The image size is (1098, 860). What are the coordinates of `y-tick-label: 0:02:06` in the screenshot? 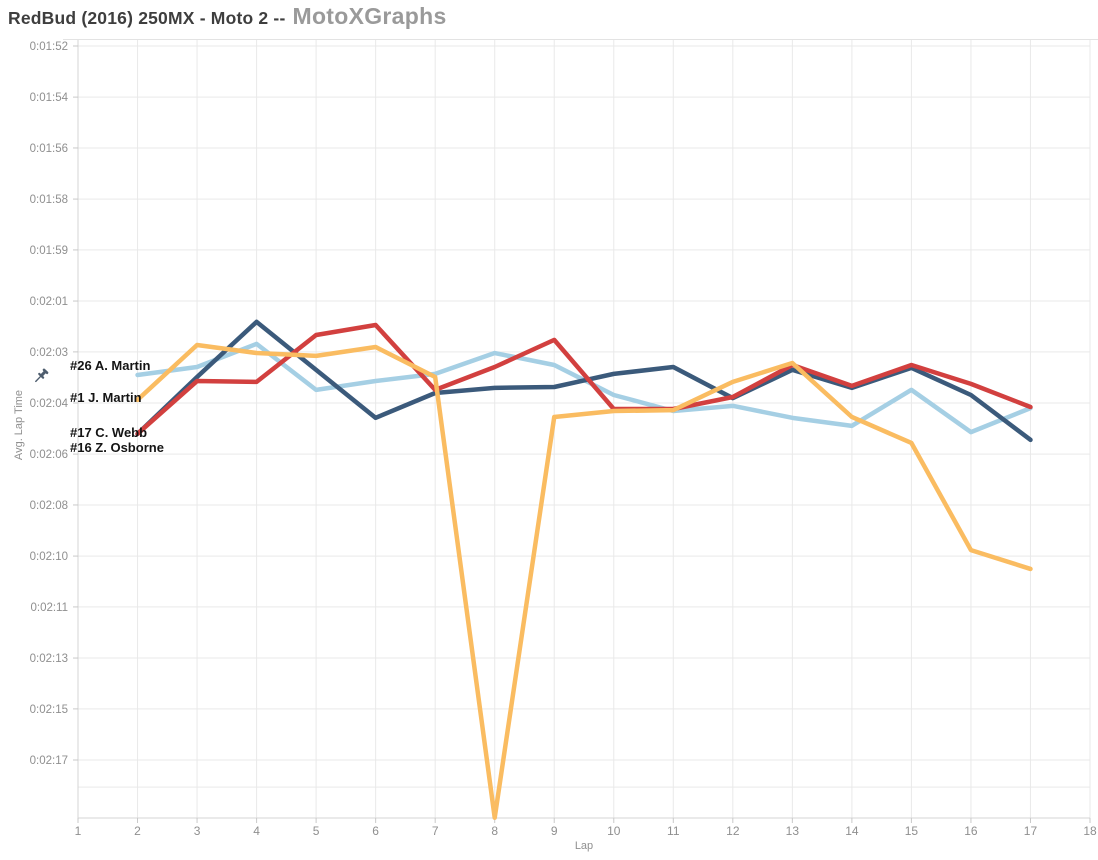 It's located at (49, 455).